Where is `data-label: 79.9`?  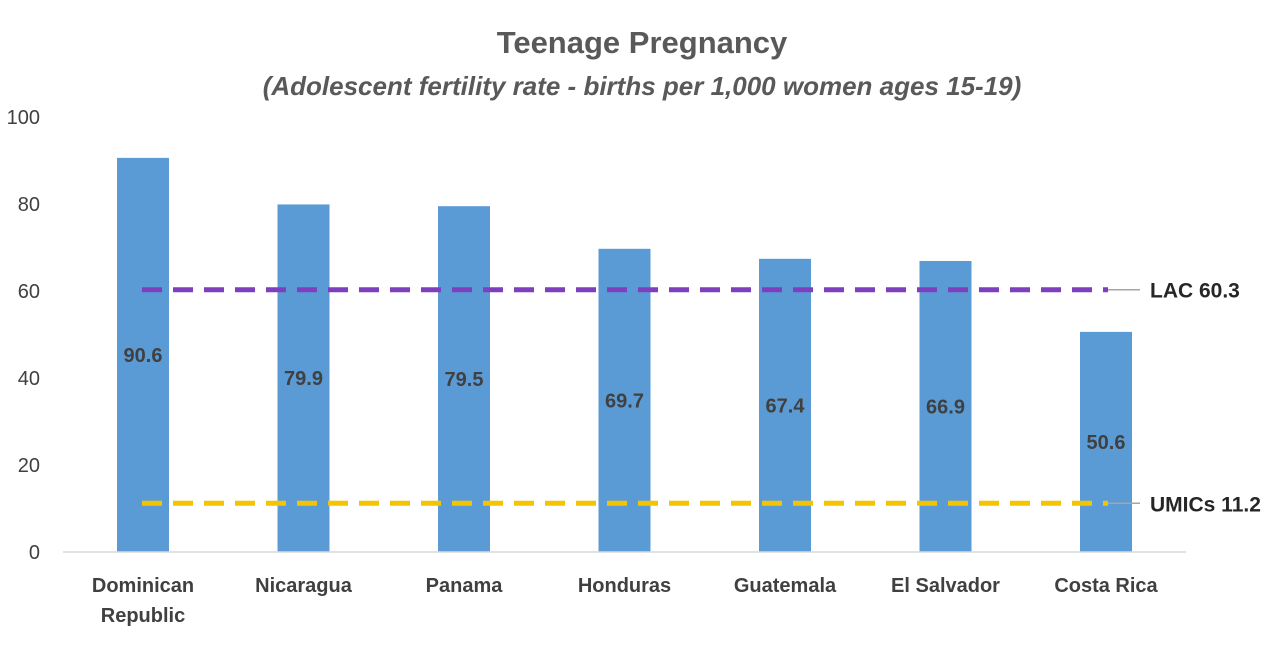
data-label: 79.9 is located at coordinates (303, 379).